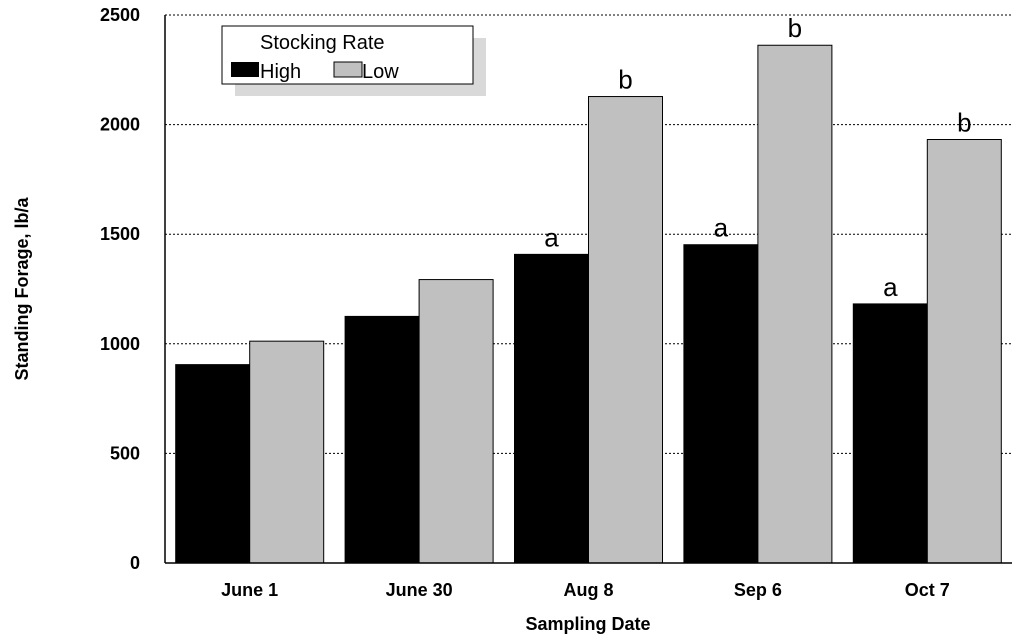 Image resolution: width=1013 pixels, height=641 pixels. I want to click on y-tick-label: 0, so click(135, 563).